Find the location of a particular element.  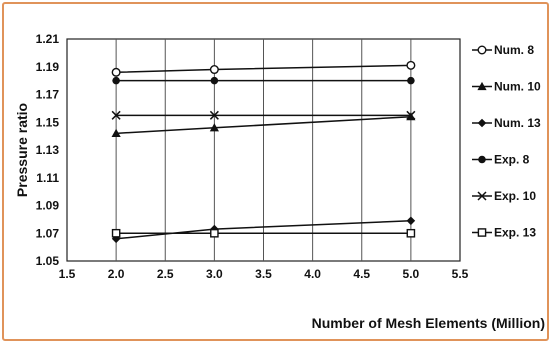

x-tick-label: 3.5 is located at coordinates (263, 274).